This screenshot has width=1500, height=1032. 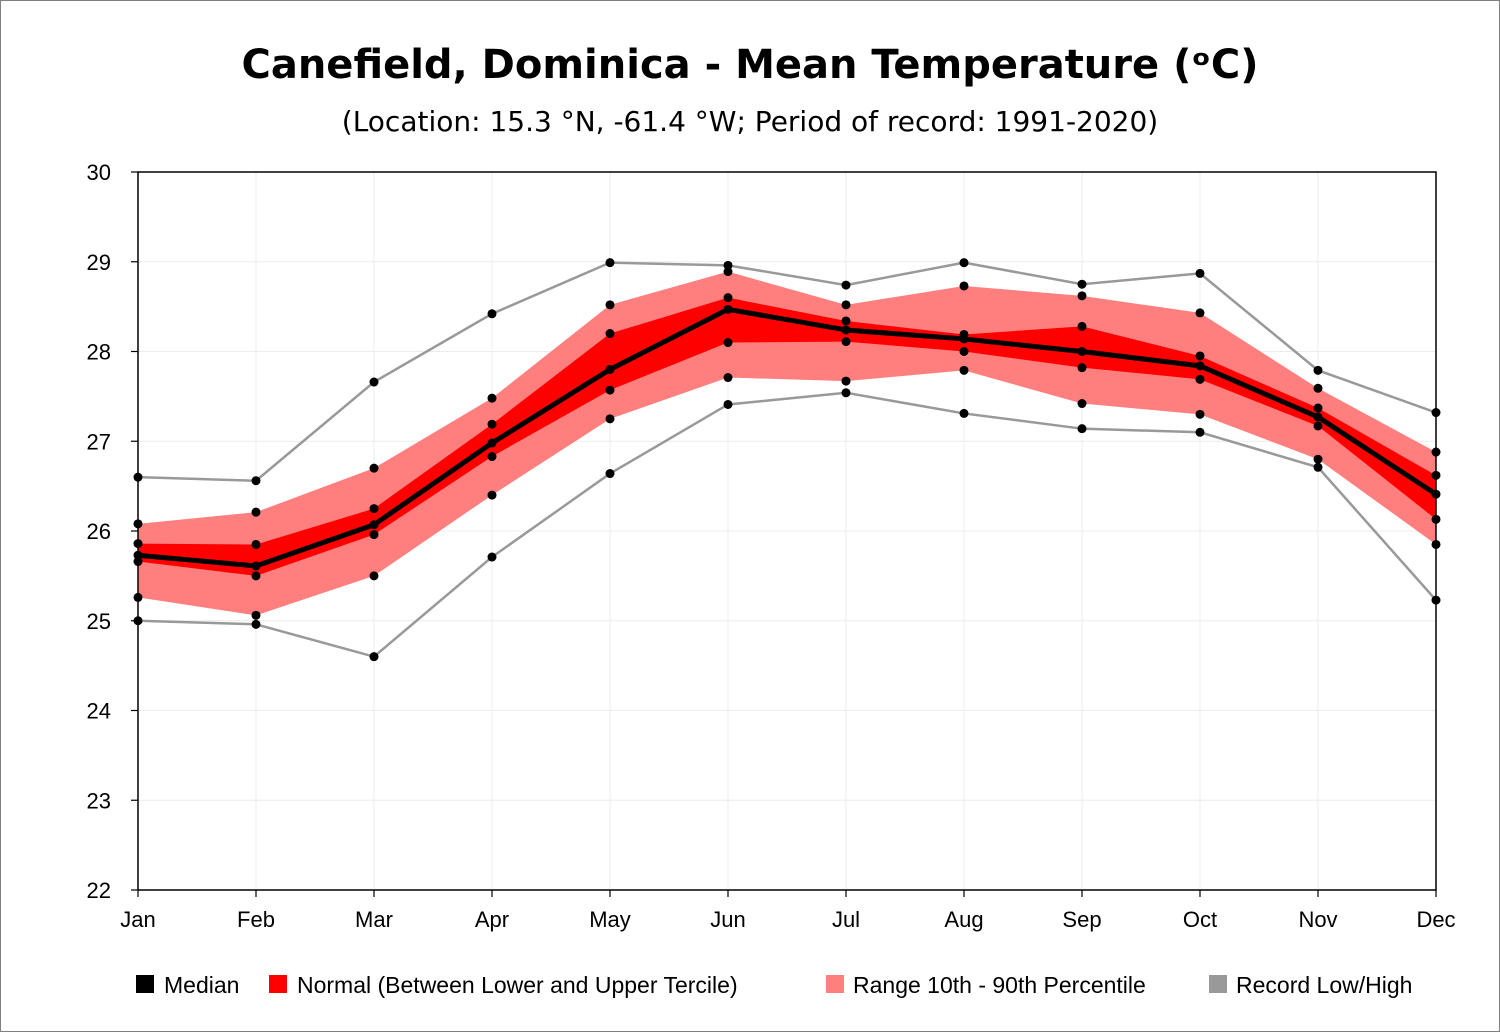 What do you see at coordinates (727, 919) in the screenshot?
I see `x-tick-label: Jun` at bounding box center [727, 919].